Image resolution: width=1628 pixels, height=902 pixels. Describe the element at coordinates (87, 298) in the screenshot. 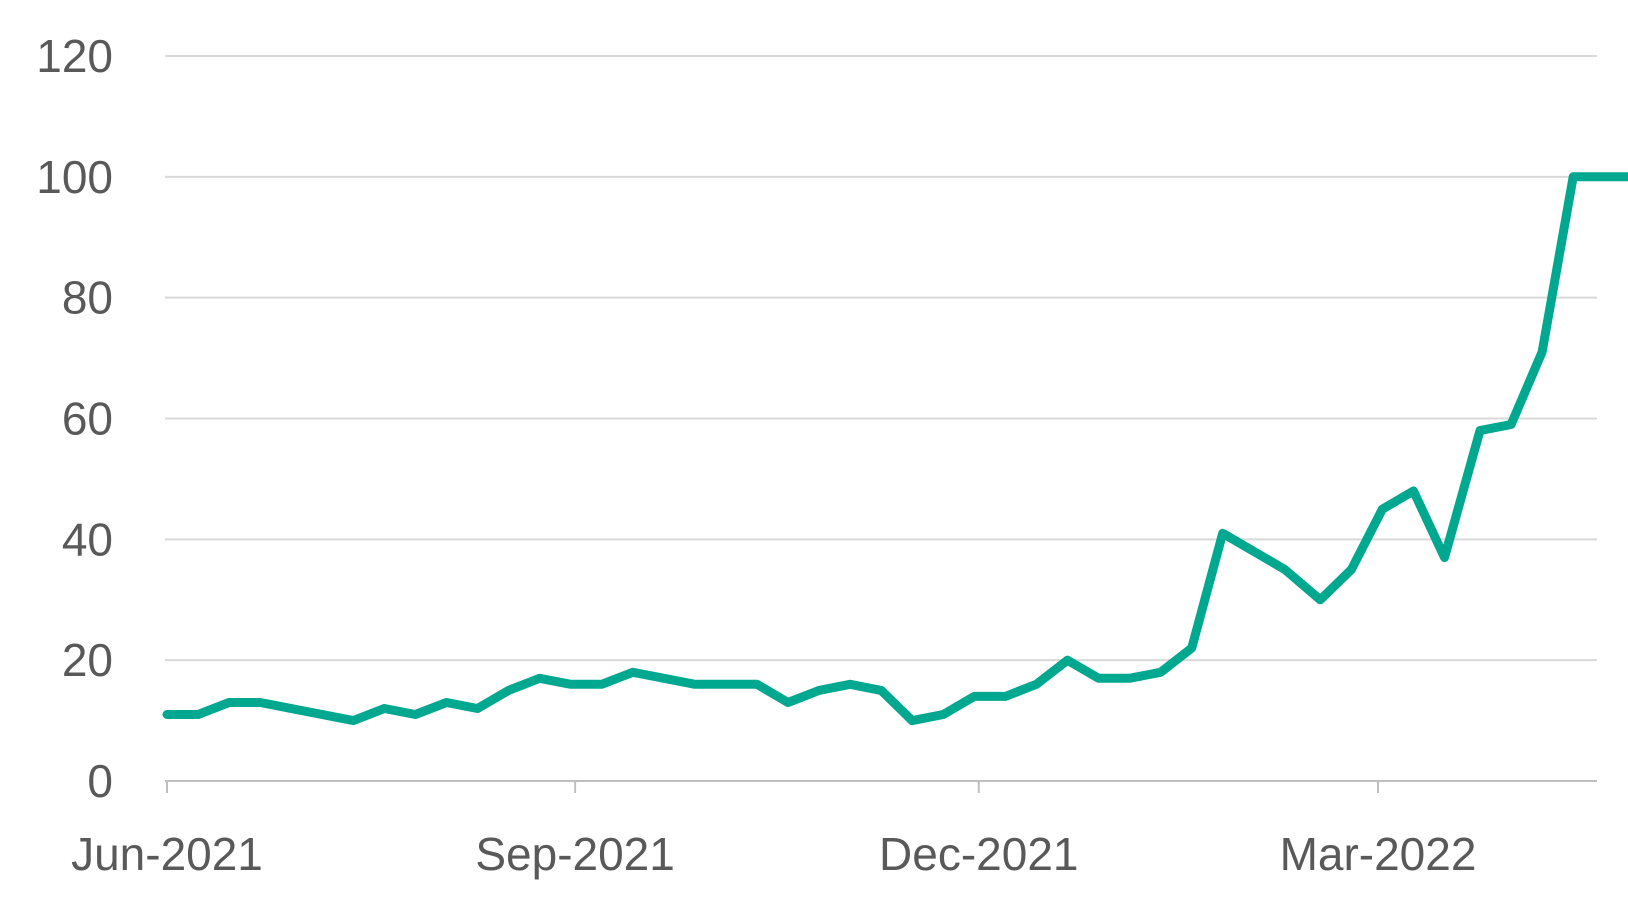

I see `y-tick-label-80: 80` at that location.